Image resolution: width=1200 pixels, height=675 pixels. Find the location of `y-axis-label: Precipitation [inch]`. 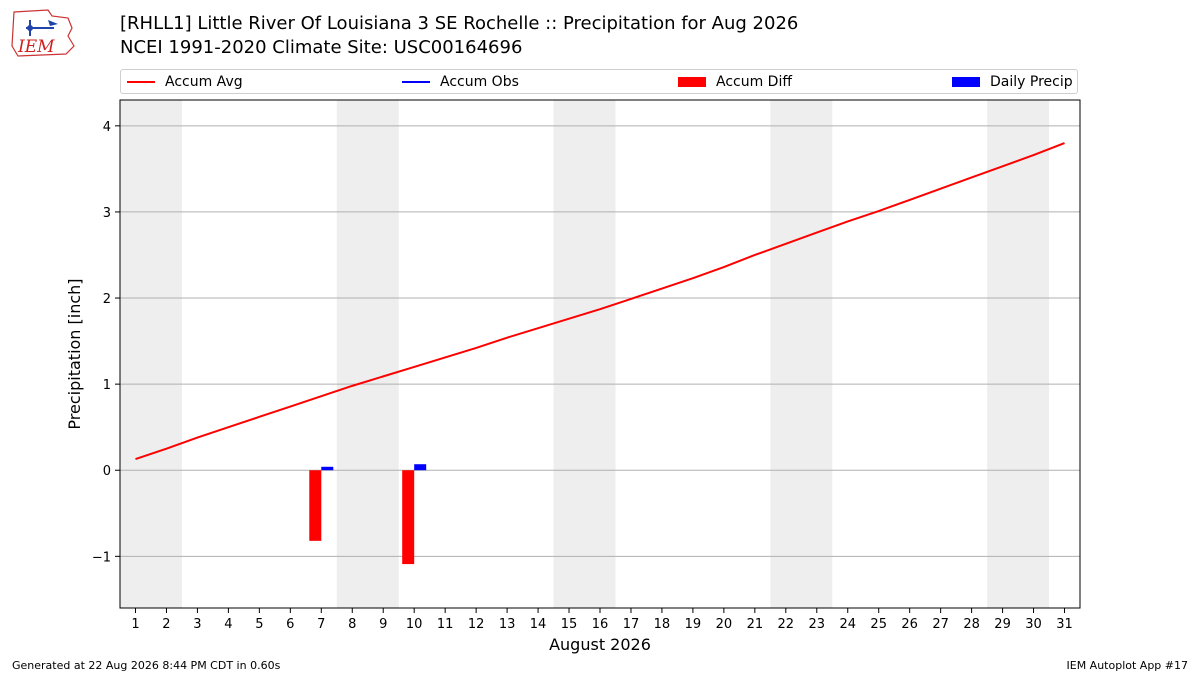

y-axis-label: Precipitation [inch] is located at coordinates (74, 353).